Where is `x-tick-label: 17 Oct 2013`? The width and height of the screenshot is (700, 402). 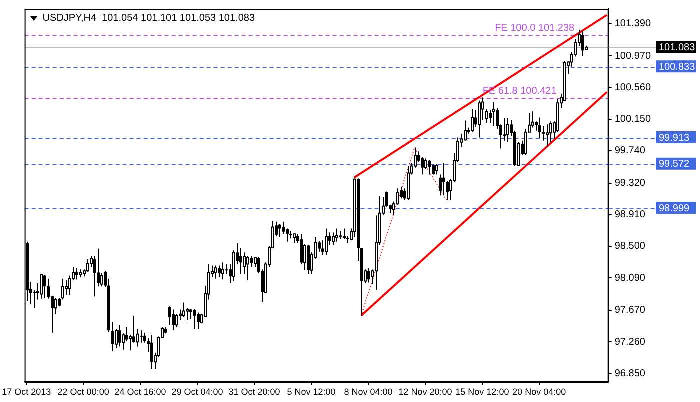
x-tick-label: 17 Oct 2013 is located at coordinates (27, 392).